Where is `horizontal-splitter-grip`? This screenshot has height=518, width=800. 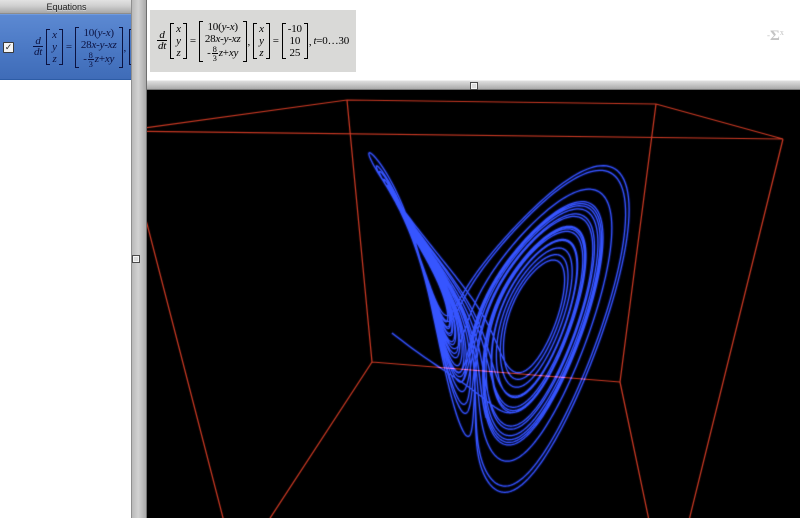
horizontal-splitter-grip is located at coordinates (474, 86).